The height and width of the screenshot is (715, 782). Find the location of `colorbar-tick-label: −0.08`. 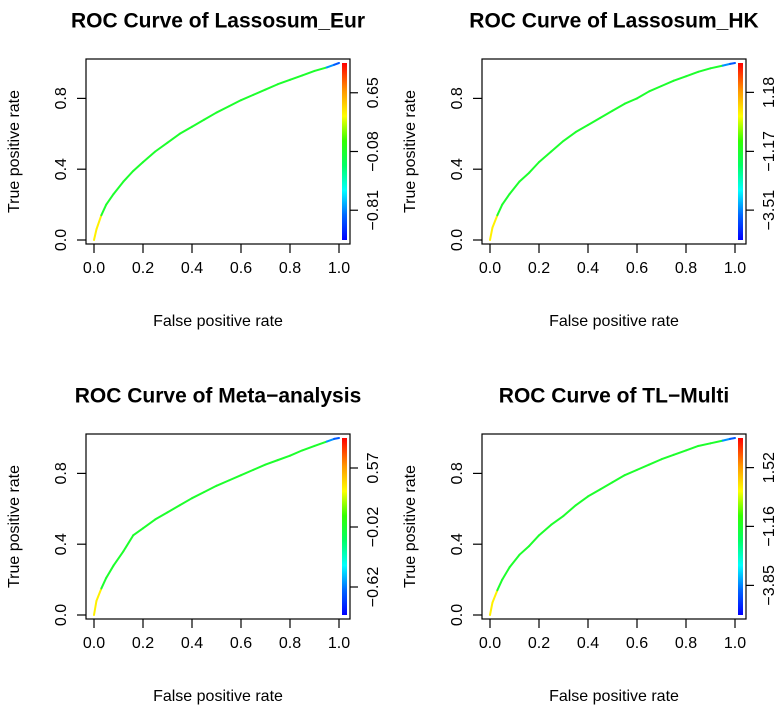

colorbar-tick-label: −0.08 is located at coordinates (373, 151).